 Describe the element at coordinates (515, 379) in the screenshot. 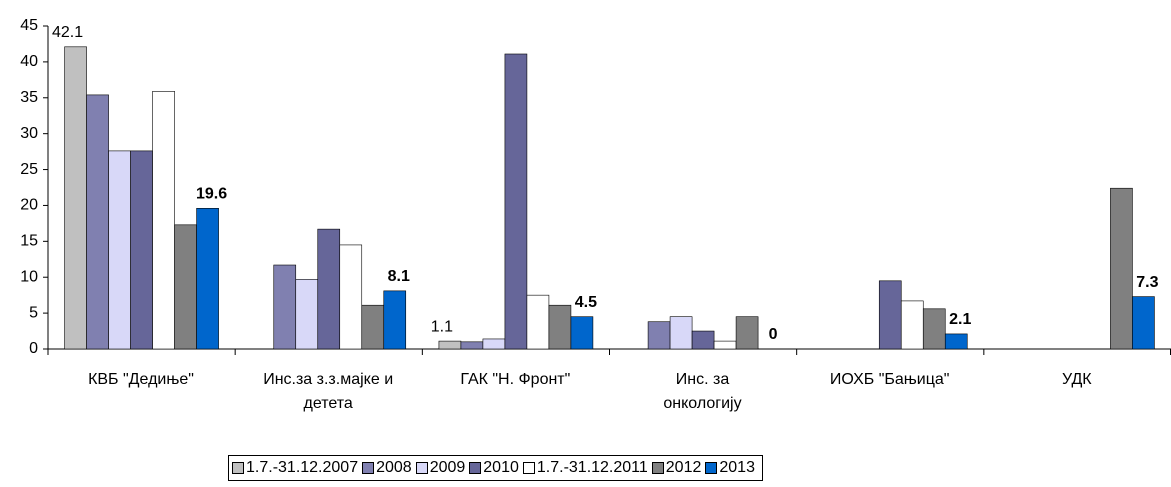

I see `x-tick-label: ГАК "Н. Фронт"` at that location.